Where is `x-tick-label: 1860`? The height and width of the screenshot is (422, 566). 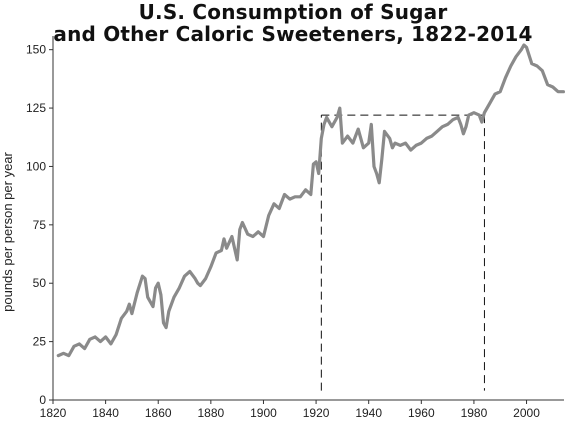
x-tick-label: 1860 is located at coordinates (158, 413).